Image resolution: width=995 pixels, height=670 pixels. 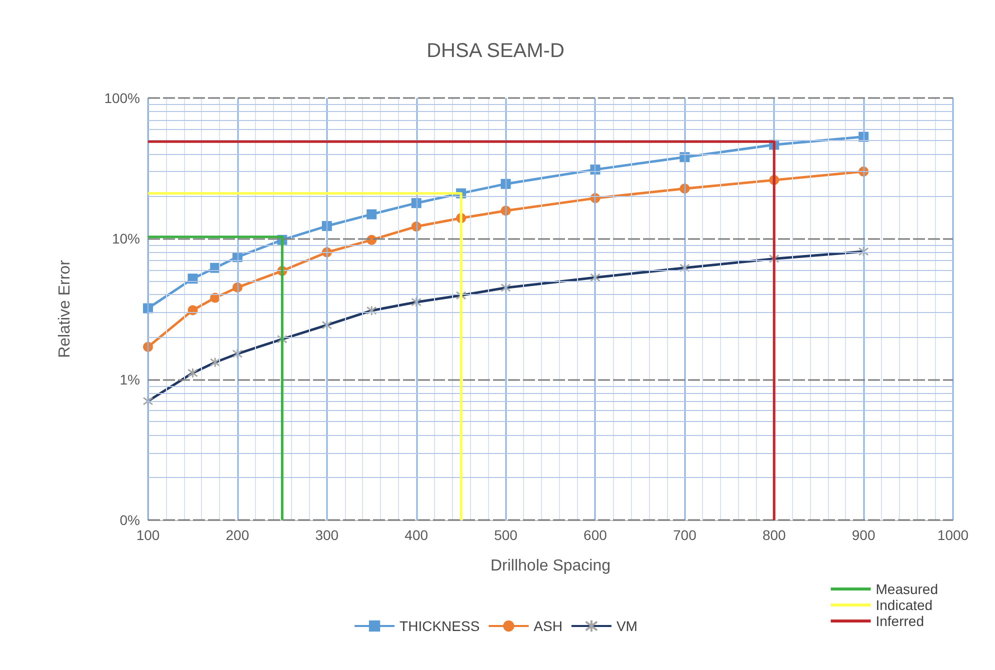 What do you see at coordinates (953, 535) in the screenshot?
I see `x-tick-label: 1000` at bounding box center [953, 535].